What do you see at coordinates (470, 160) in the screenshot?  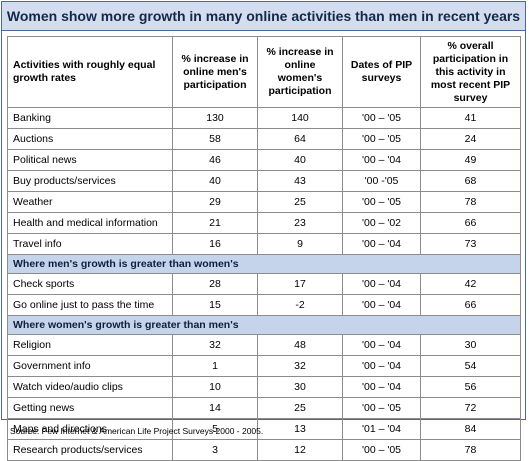 I see `value-cell: 49` at bounding box center [470, 160].